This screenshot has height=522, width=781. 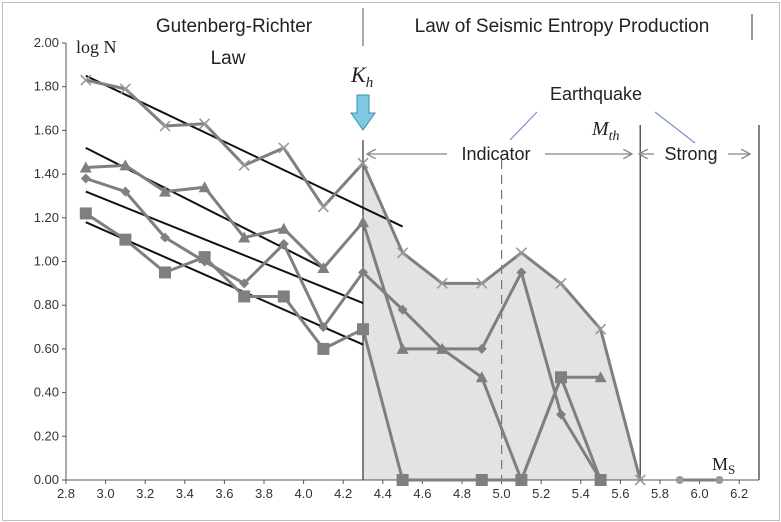 What do you see at coordinates (675, 127) in the screenshot?
I see `earthquake-pointer-right` at bounding box center [675, 127].